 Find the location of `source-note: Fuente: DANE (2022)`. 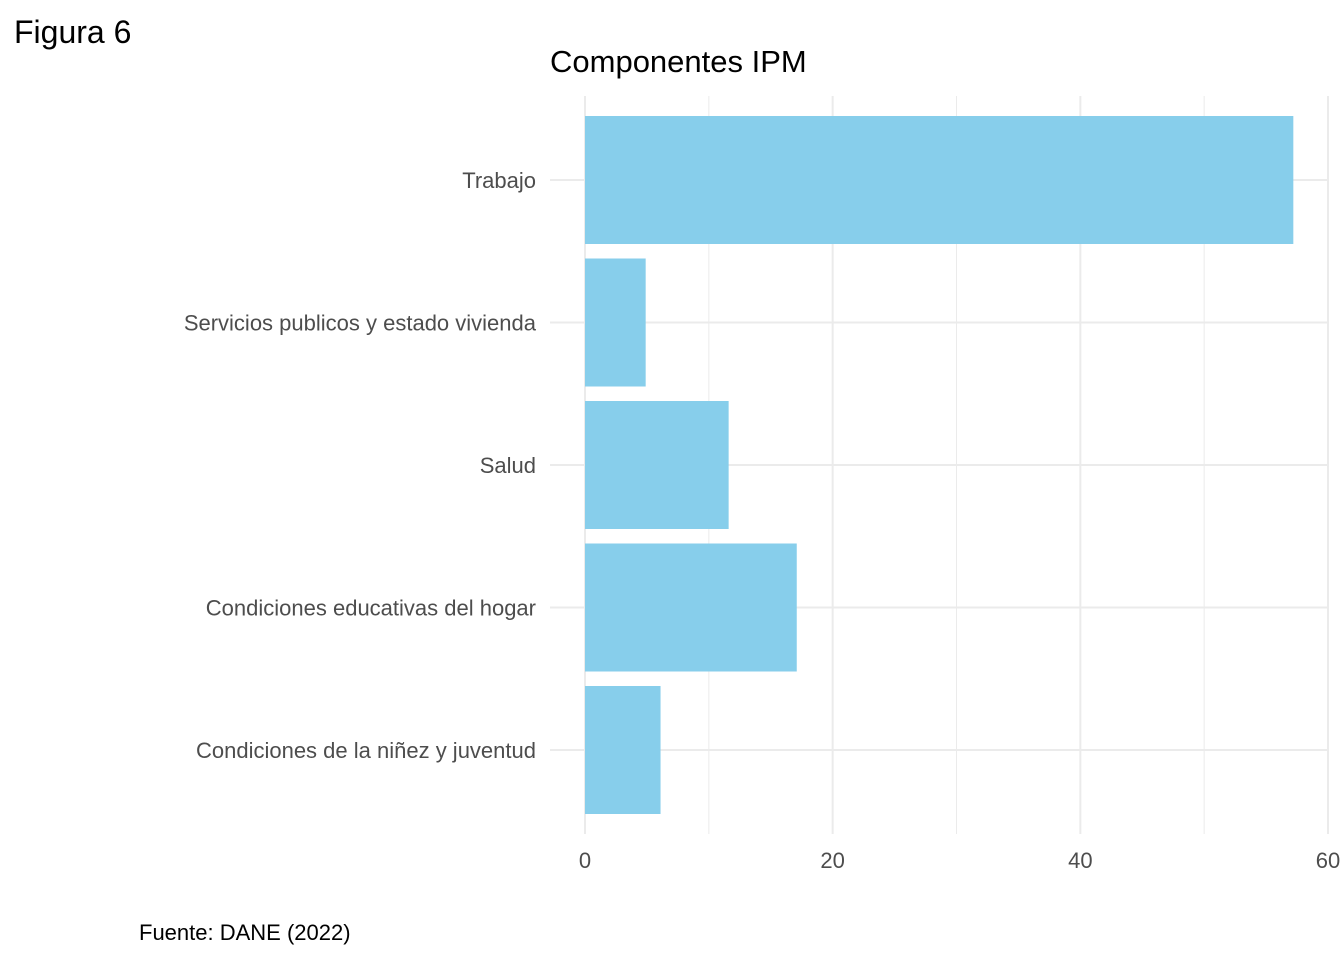

source-note: Fuente: DANE (2022) is located at coordinates (245, 932).